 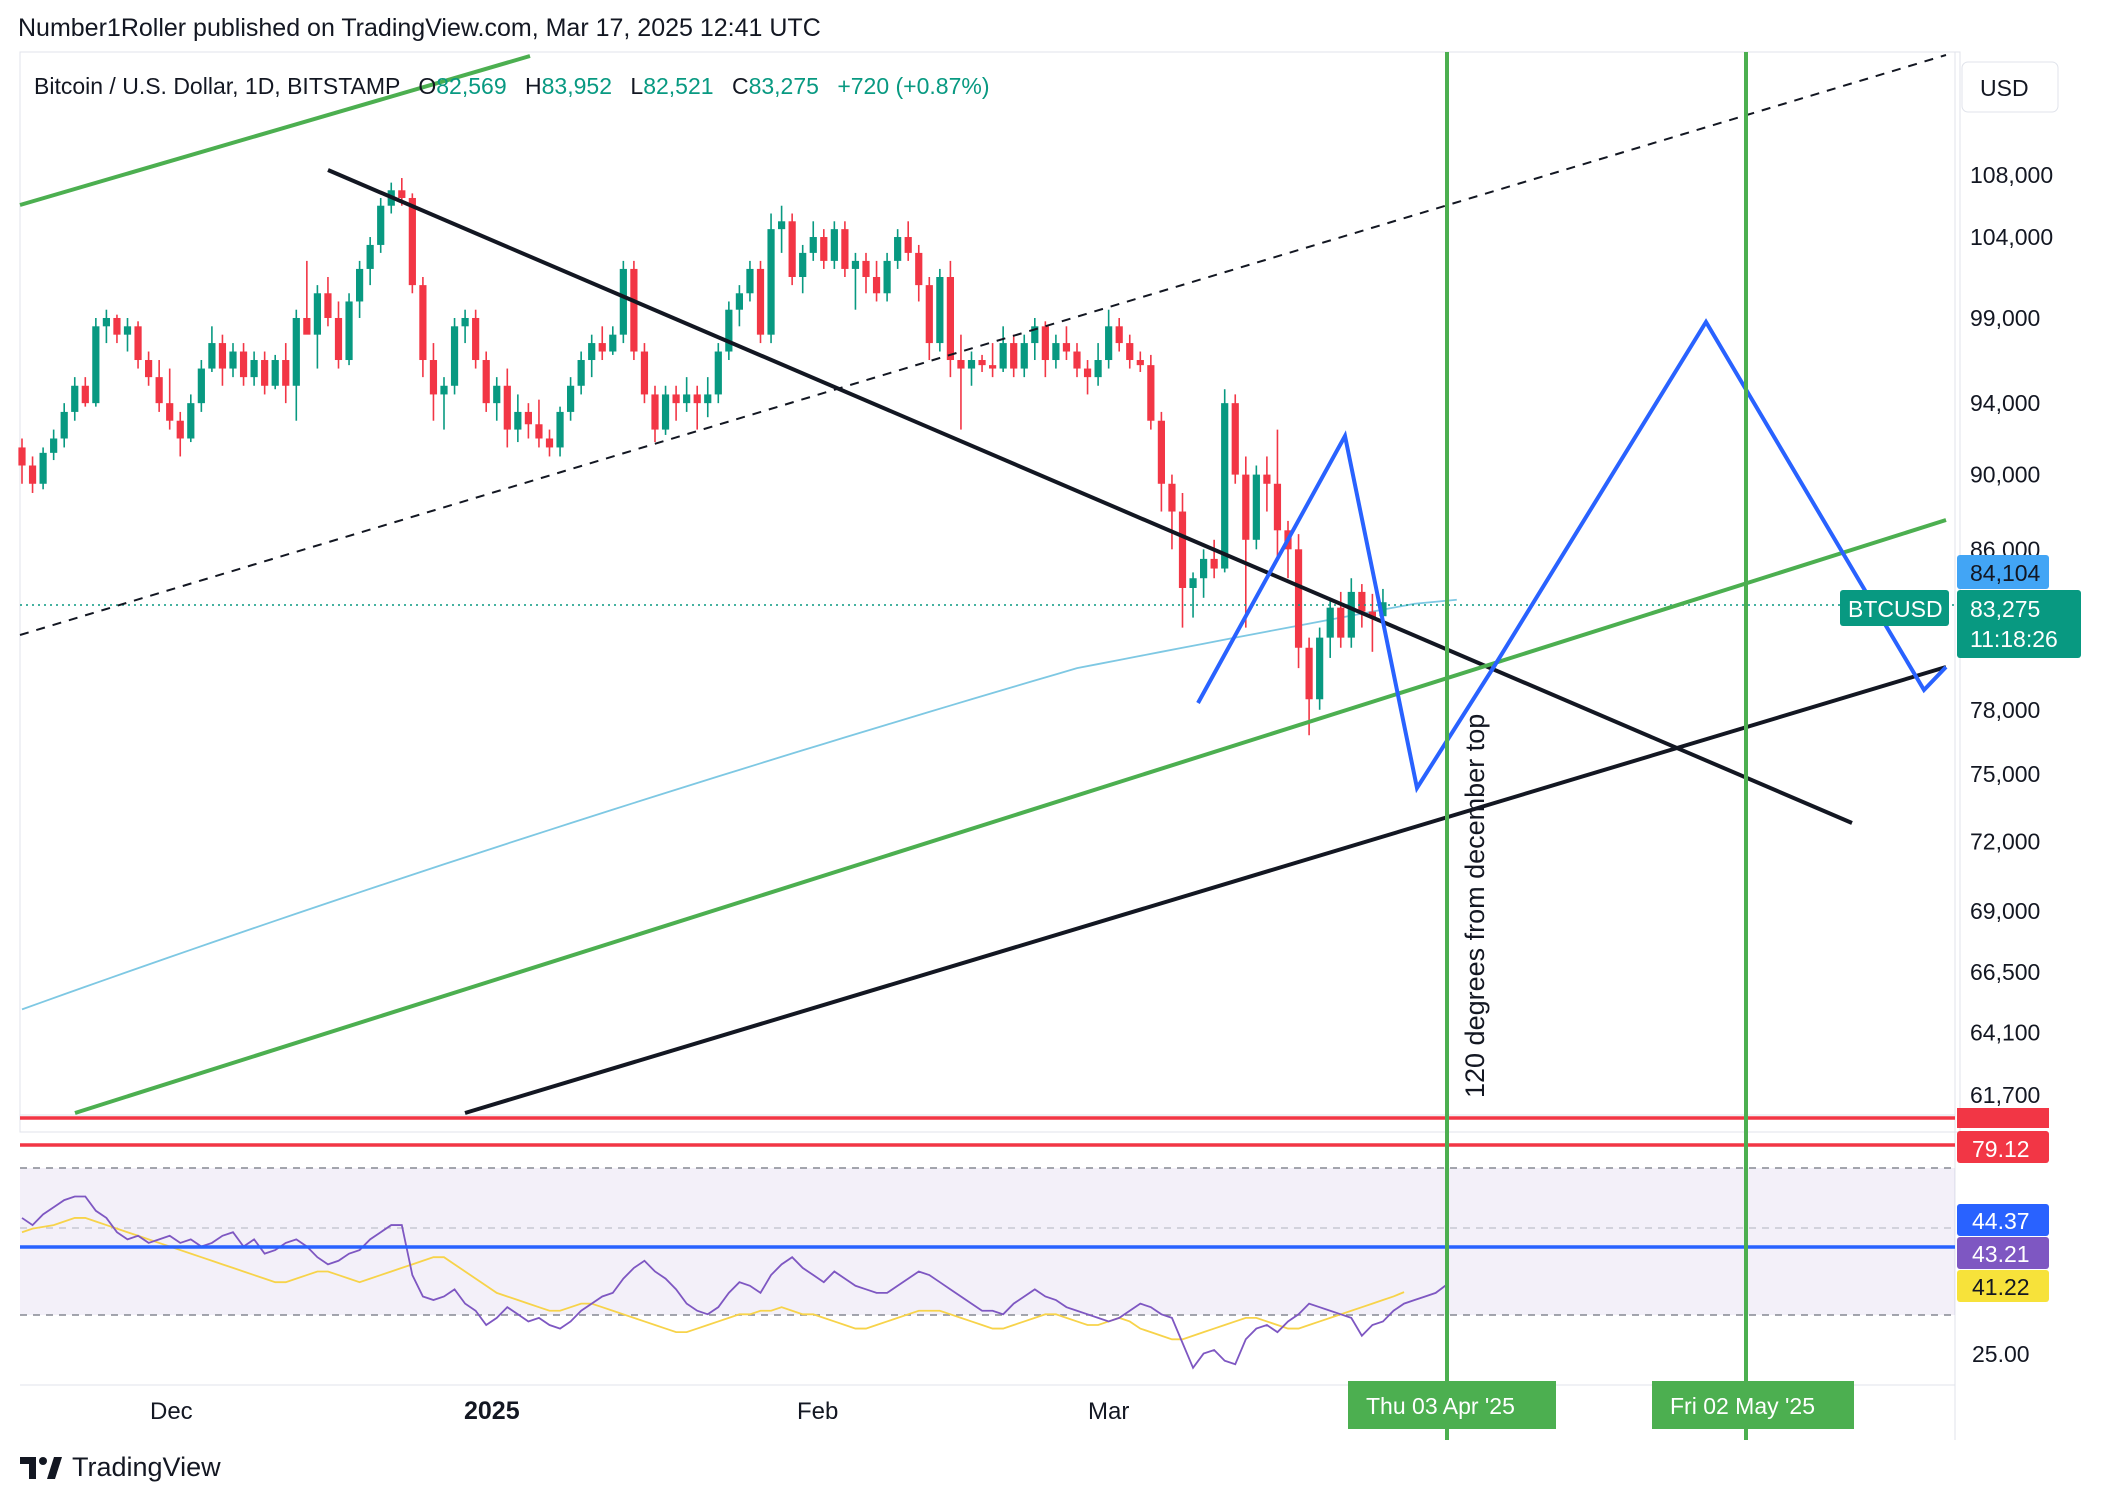 What do you see at coordinates (2001, 1149) in the screenshot?
I see `rsi-level-79: 79.12` at bounding box center [2001, 1149].